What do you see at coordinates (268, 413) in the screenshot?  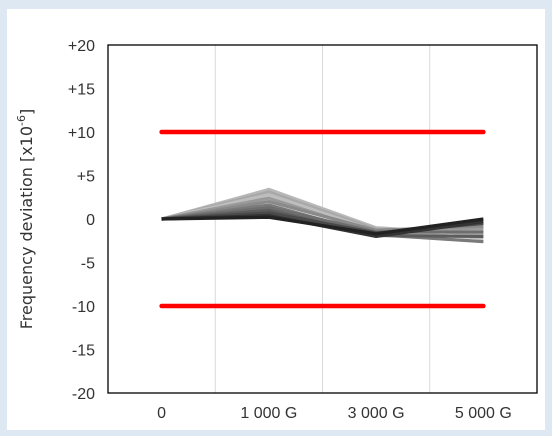 I see `x-tick-label: 1 000 G` at bounding box center [268, 413].